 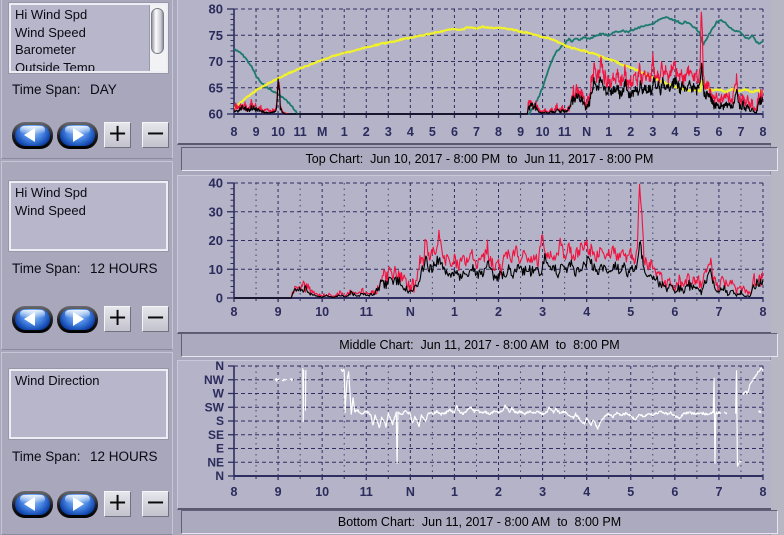 I want to click on svg-text: 80, so click(x=216, y=9).